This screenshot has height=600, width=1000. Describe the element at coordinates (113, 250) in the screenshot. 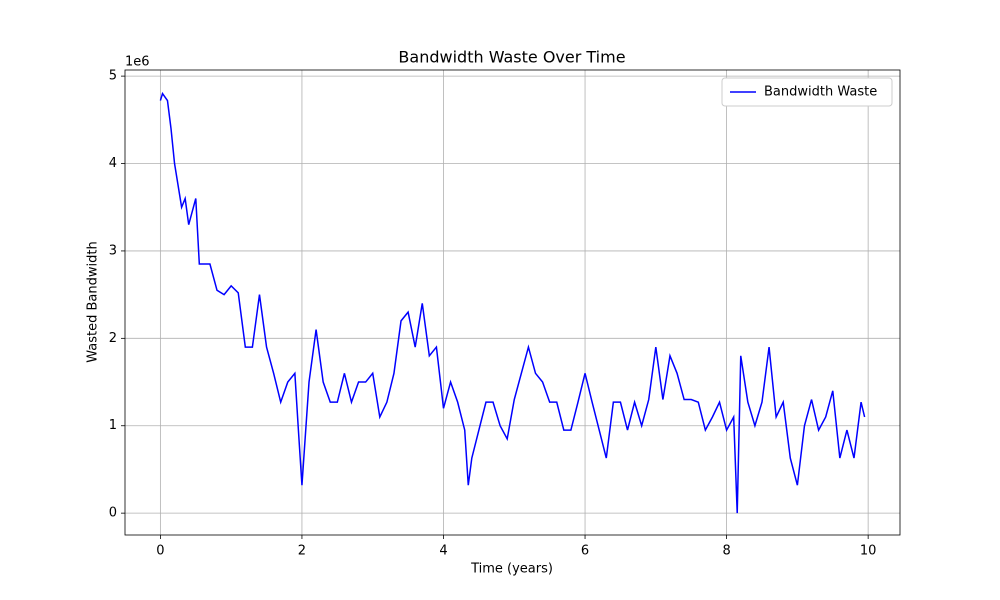

I see `y-tick-label: 3` at that location.